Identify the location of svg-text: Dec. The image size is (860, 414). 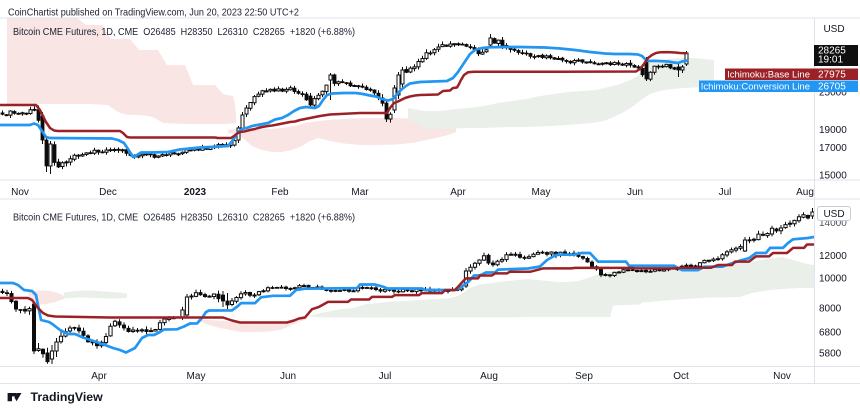
(108, 192).